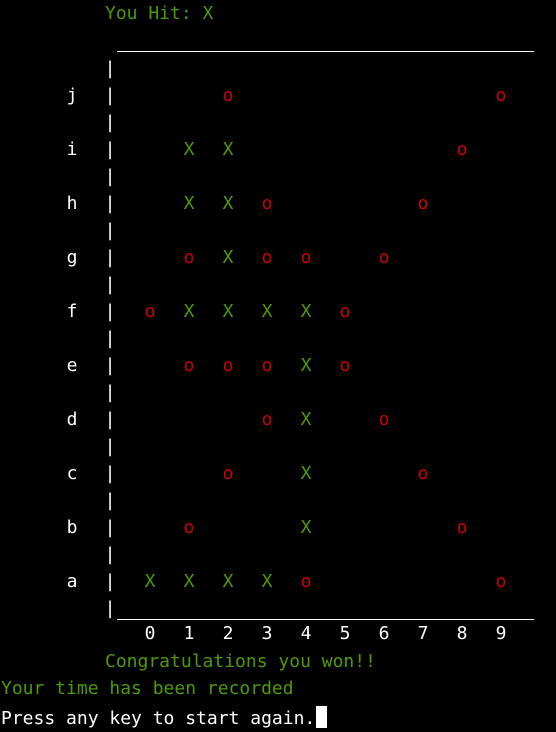  What do you see at coordinates (228, 633) in the screenshot?
I see `column-label: 2` at bounding box center [228, 633].